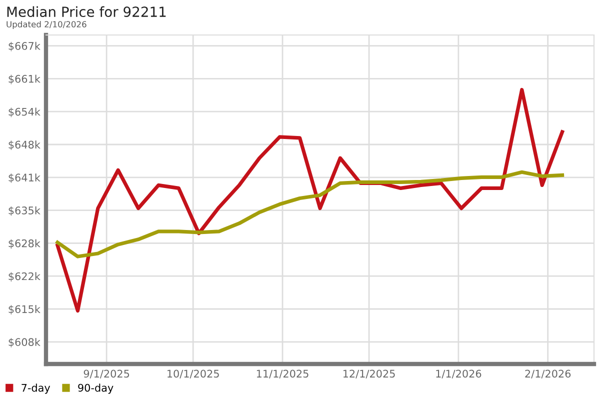  I want to click on y-tick-label: $661k, so click(24, 79).